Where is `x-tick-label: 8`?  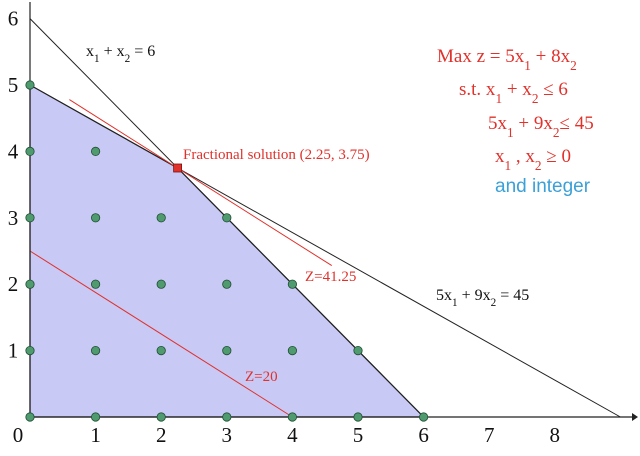
x-tick-label: 8 is located at coordinates (555, 435).